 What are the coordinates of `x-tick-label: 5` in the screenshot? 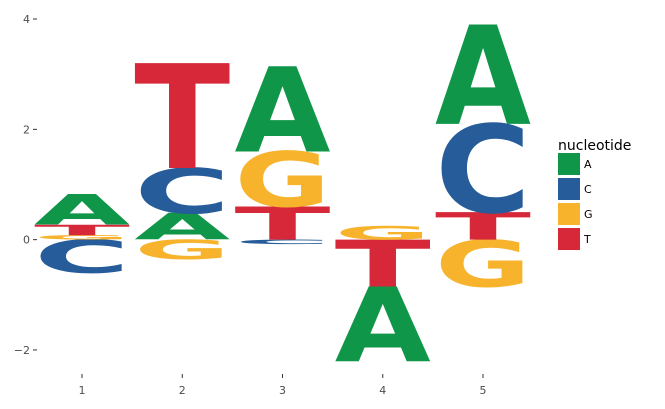 It's located at (483, 390).